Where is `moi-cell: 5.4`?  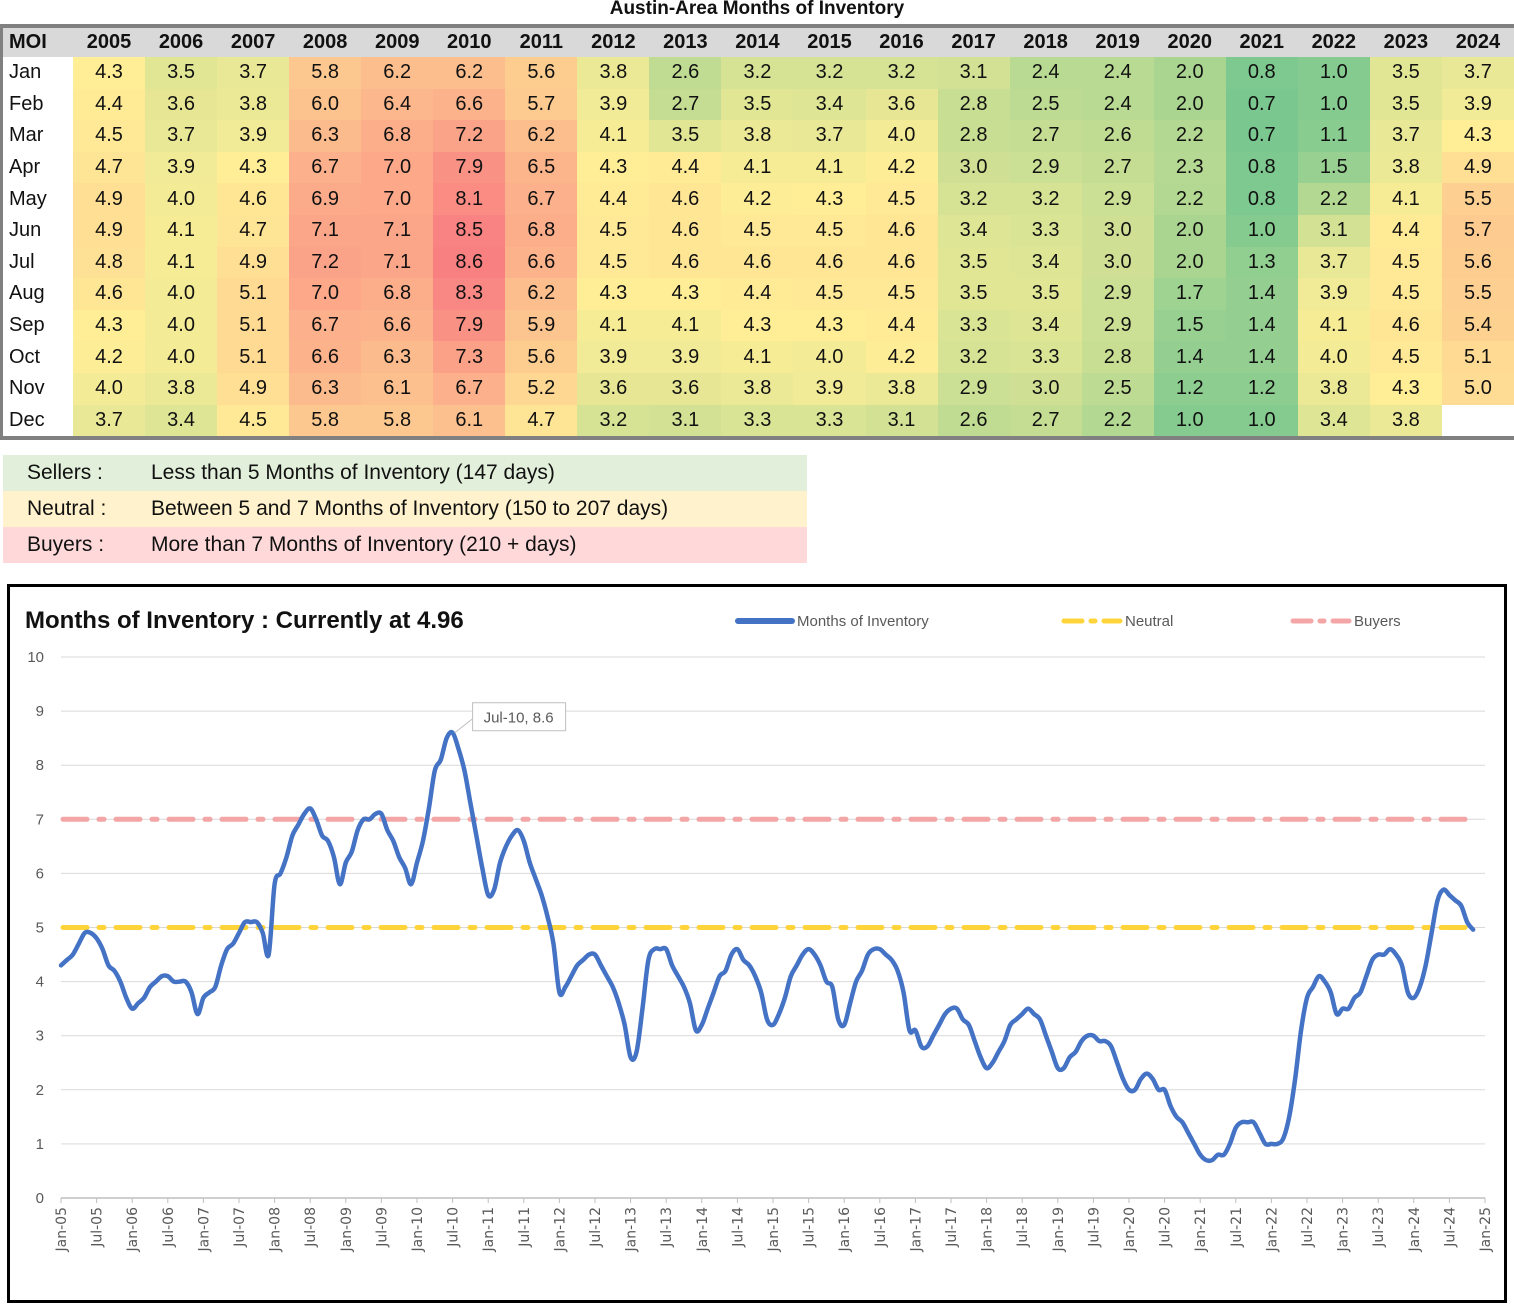
moi-cell: 5.4 is located at coordinates (1477, 325).